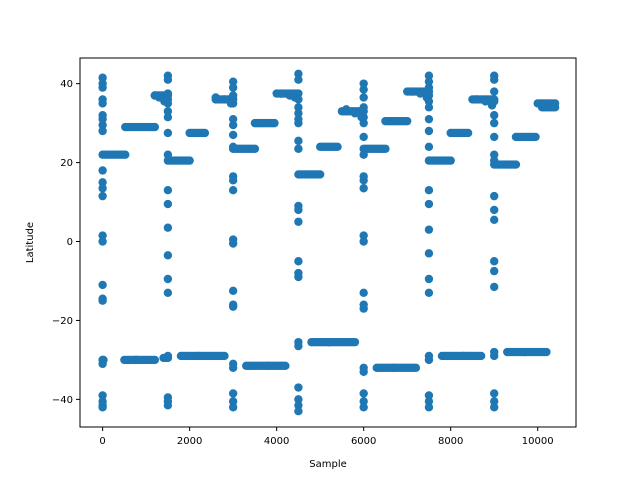  I want to click on y-tick-label: 0, so click(70, 242).